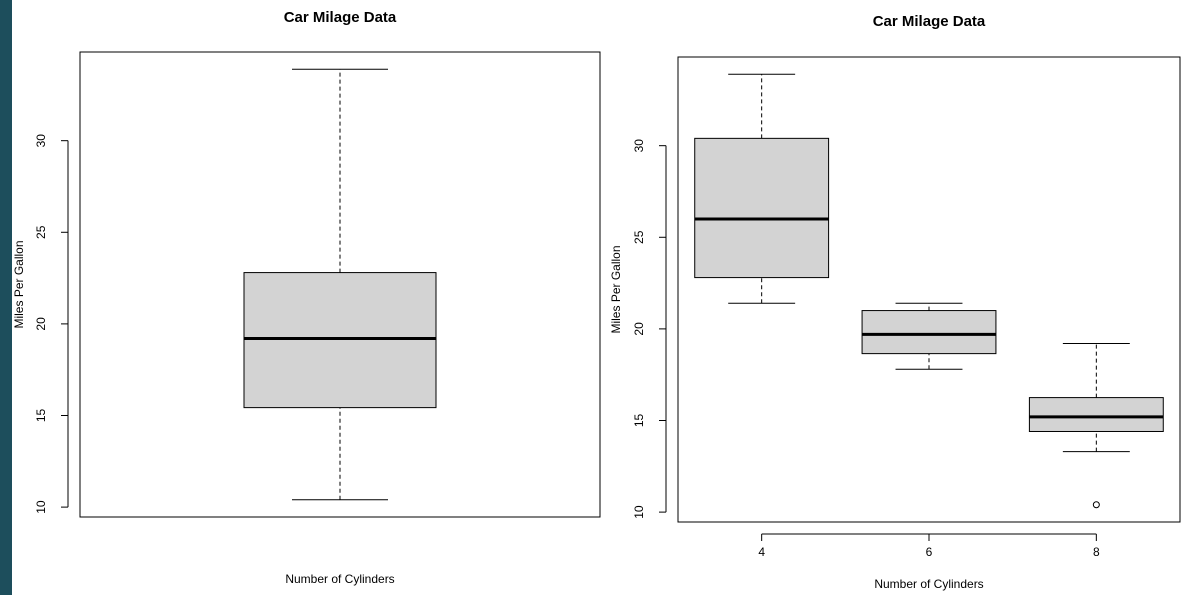 This screenshot has height=595, width=1187. What do you see at coordinates (1096, 552) in the screenshot?
I see `x-tick-label: 8` at bounding box center [1096, 552].